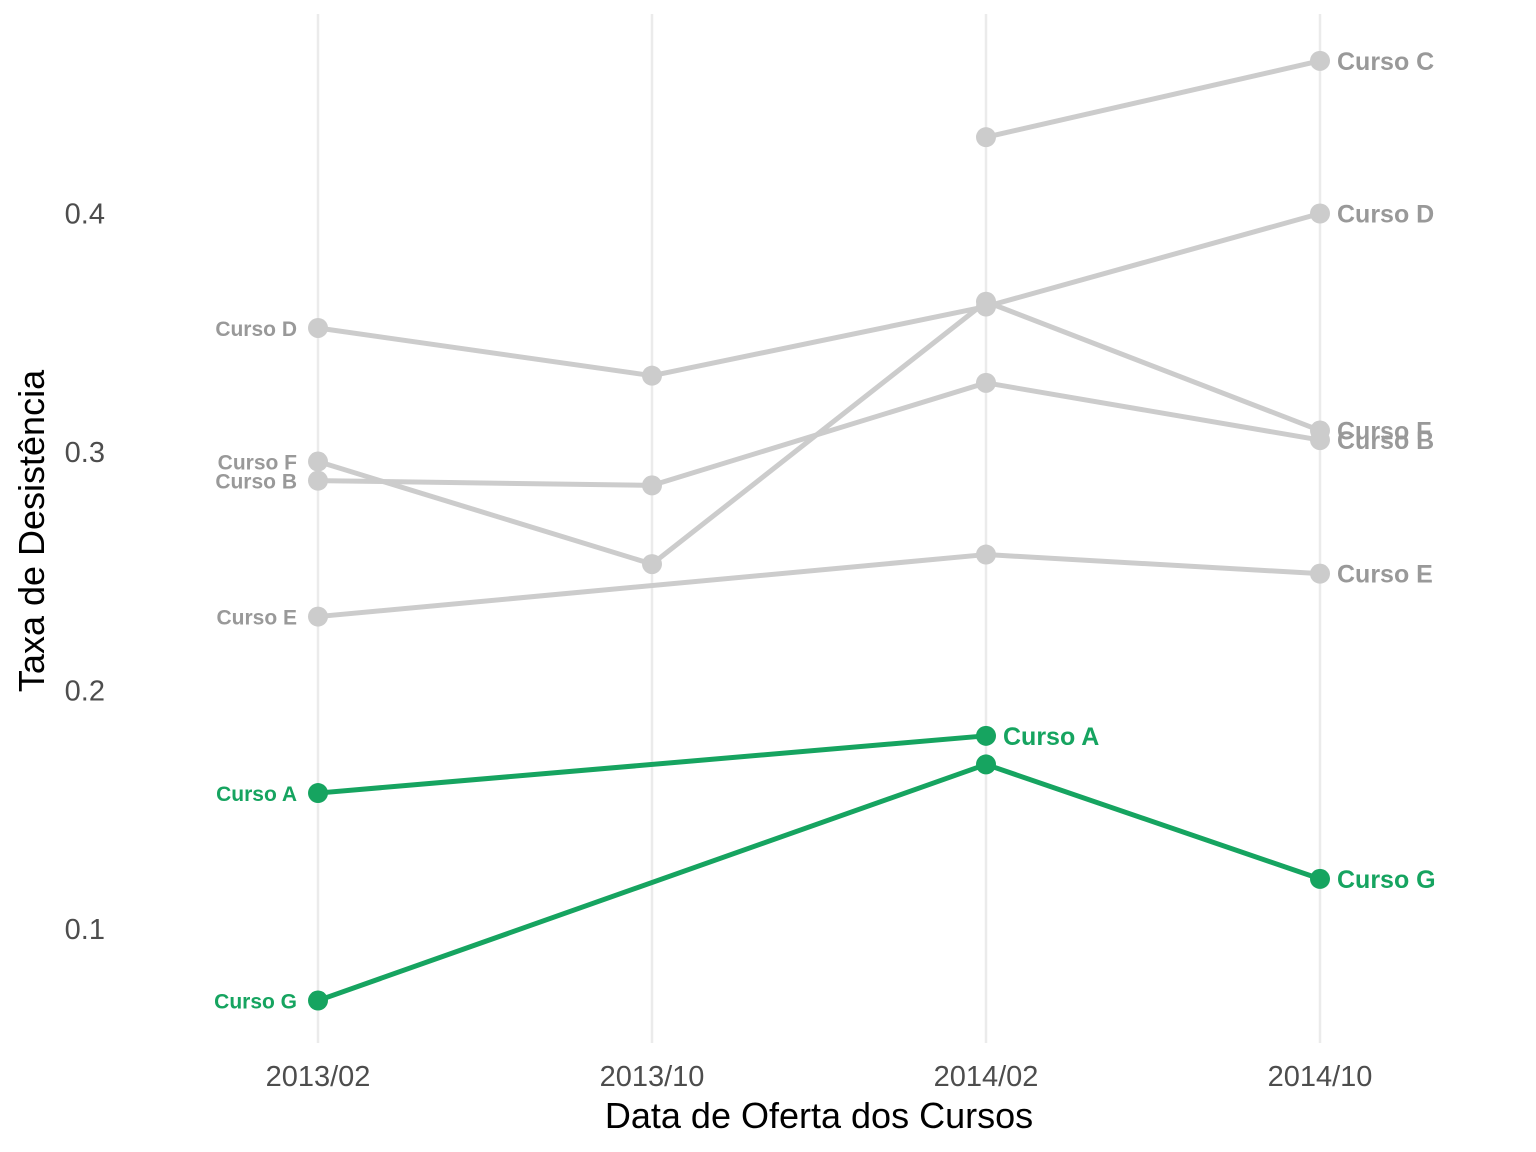 This screenshot has height=1152, width=1536. What do you see at coordinates (256, 794) in the screenshot?
I see `series-label-left-curso-a: Curso A` at bounding box center [256, 794].